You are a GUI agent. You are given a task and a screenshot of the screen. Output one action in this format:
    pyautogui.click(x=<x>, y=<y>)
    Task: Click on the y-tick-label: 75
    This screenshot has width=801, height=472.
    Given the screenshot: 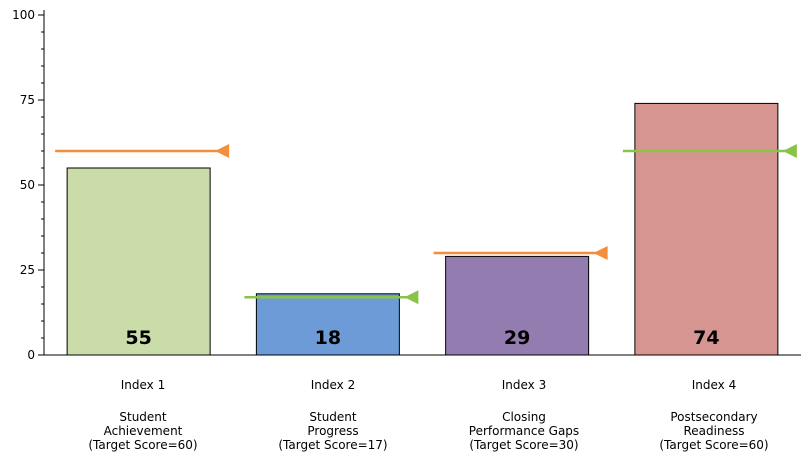 What is the action you would take?
    pyautogui.click(x=27, y=100)
    